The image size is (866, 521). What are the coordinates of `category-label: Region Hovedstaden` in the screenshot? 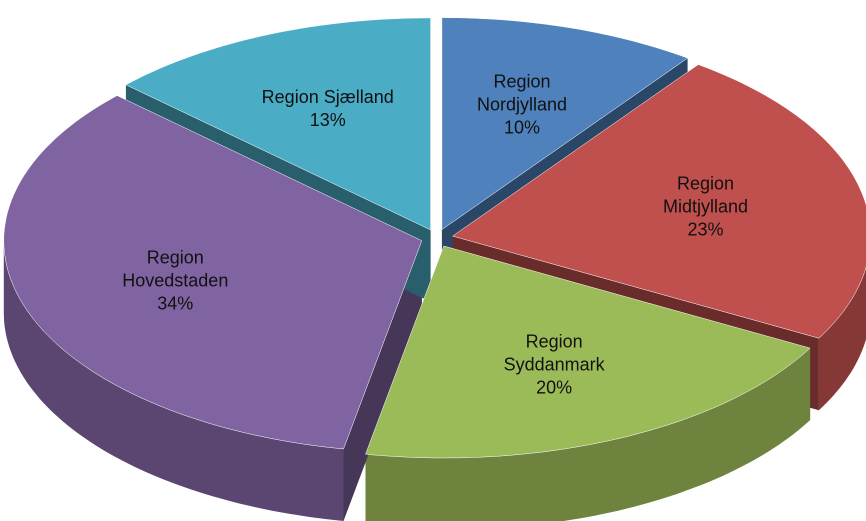 It's located at (175, 269).